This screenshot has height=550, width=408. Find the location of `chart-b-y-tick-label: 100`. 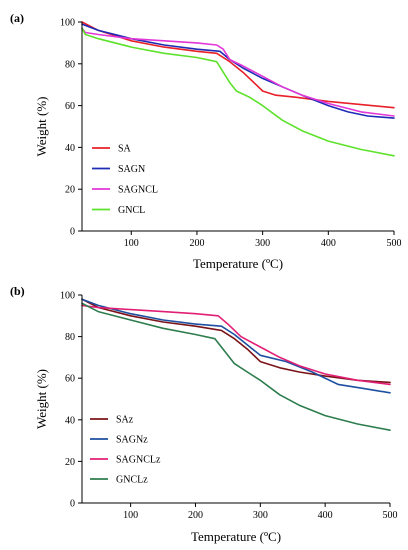

chart-b-y-tick-label: 100 is located at coordinates (67, 296).